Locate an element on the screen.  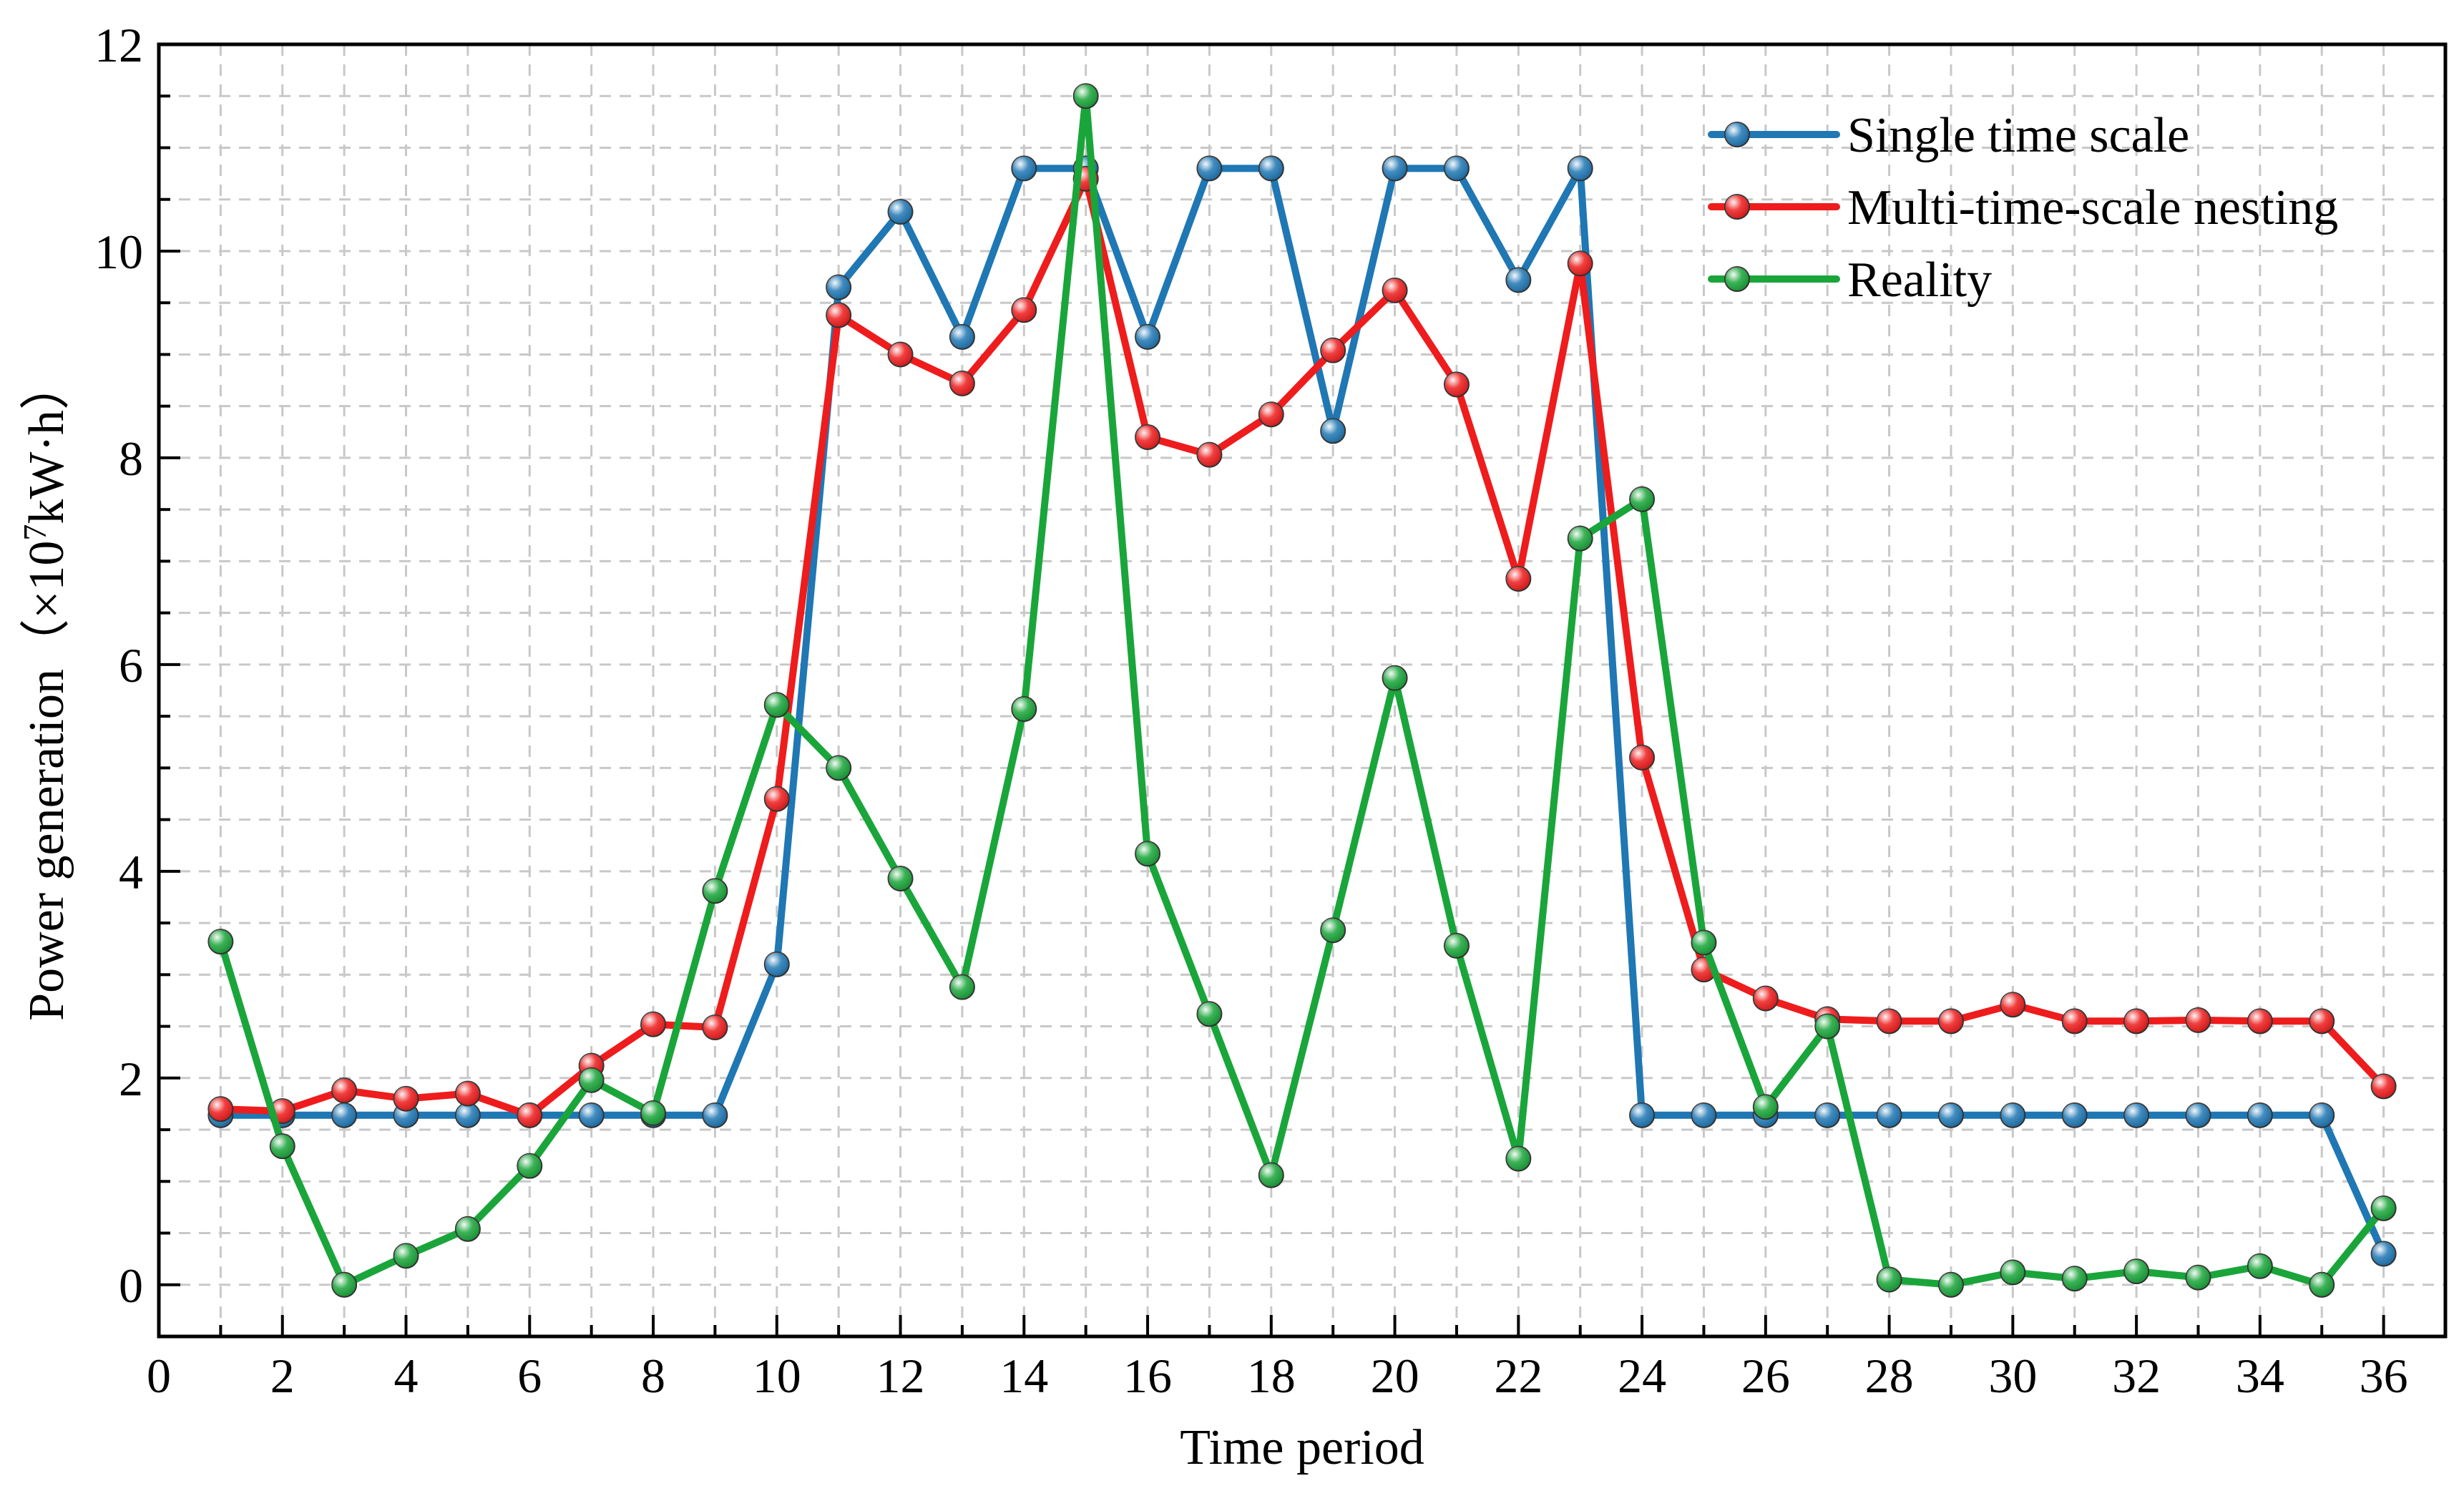
x-tick-label: 34 is located at coordinates (2260, 1376).